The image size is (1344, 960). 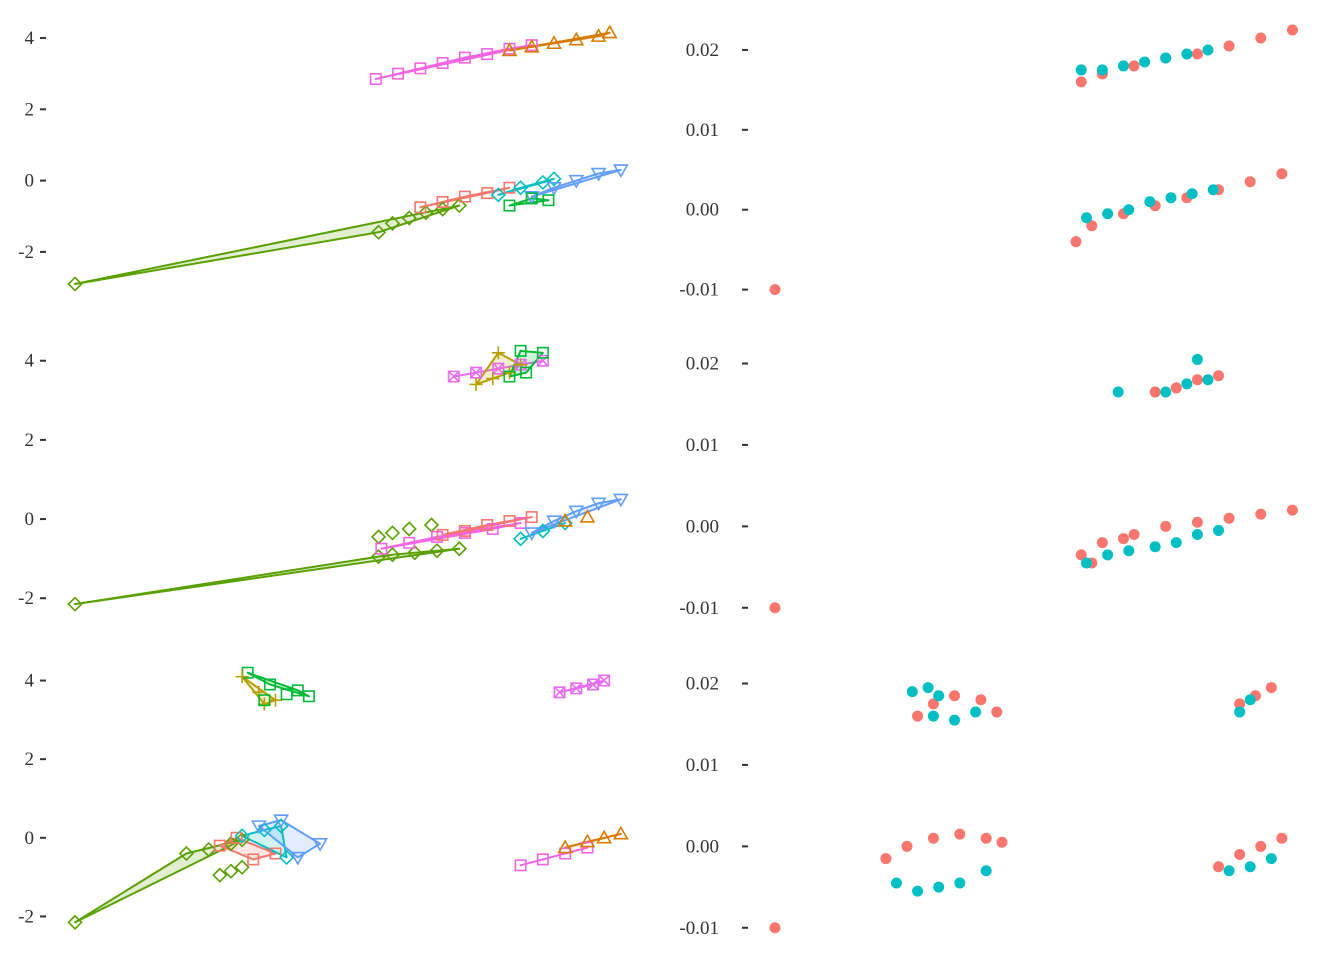 I want to click on y-tick-label: -0.01, so click(x=699, y=608).